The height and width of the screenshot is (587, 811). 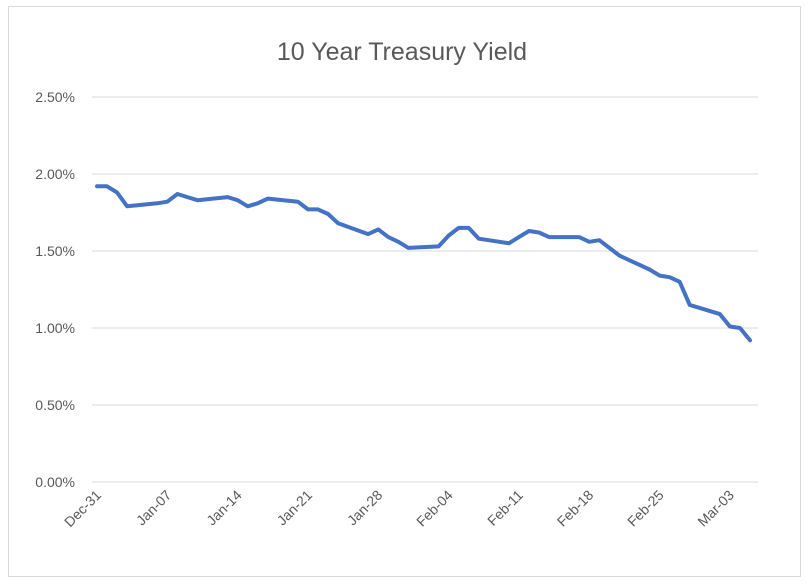 What do you see at coordinates (55, 482) in the screenshot?
I see `y-tick-label: 0.00%` at bounding box center [55, 482].